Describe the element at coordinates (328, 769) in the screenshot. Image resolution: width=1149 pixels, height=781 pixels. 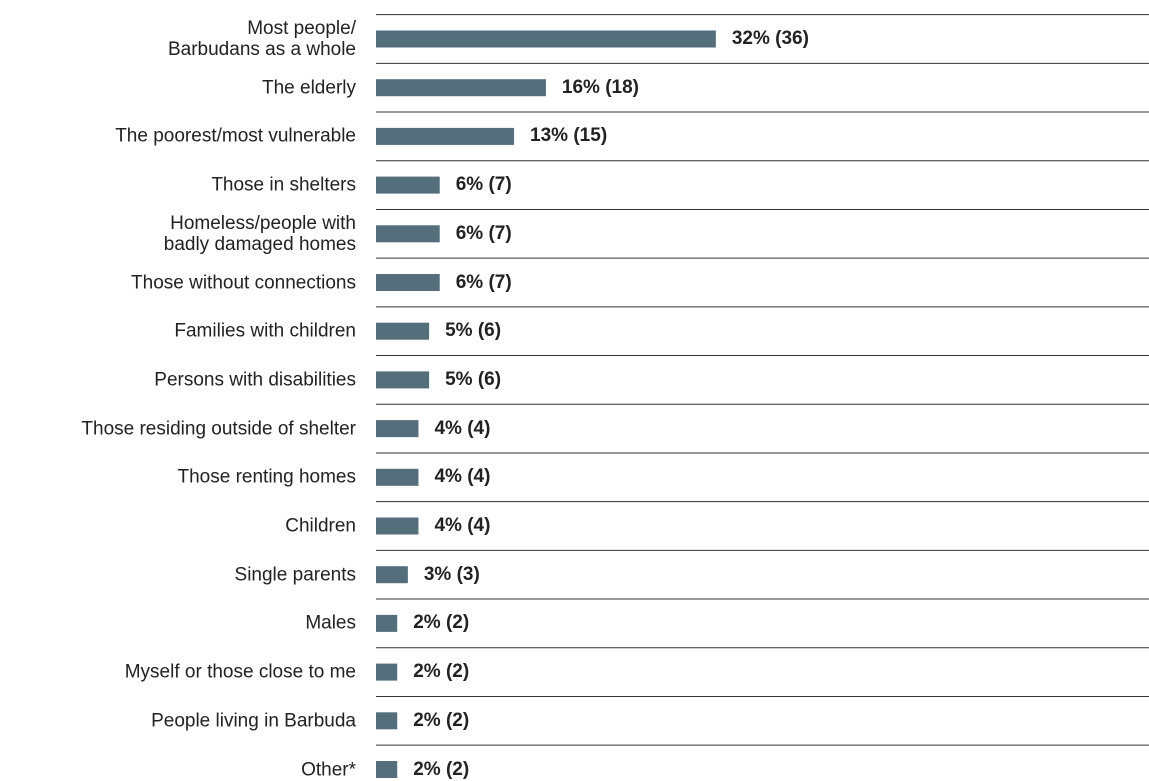
I see `category-label: Other*` at that location.